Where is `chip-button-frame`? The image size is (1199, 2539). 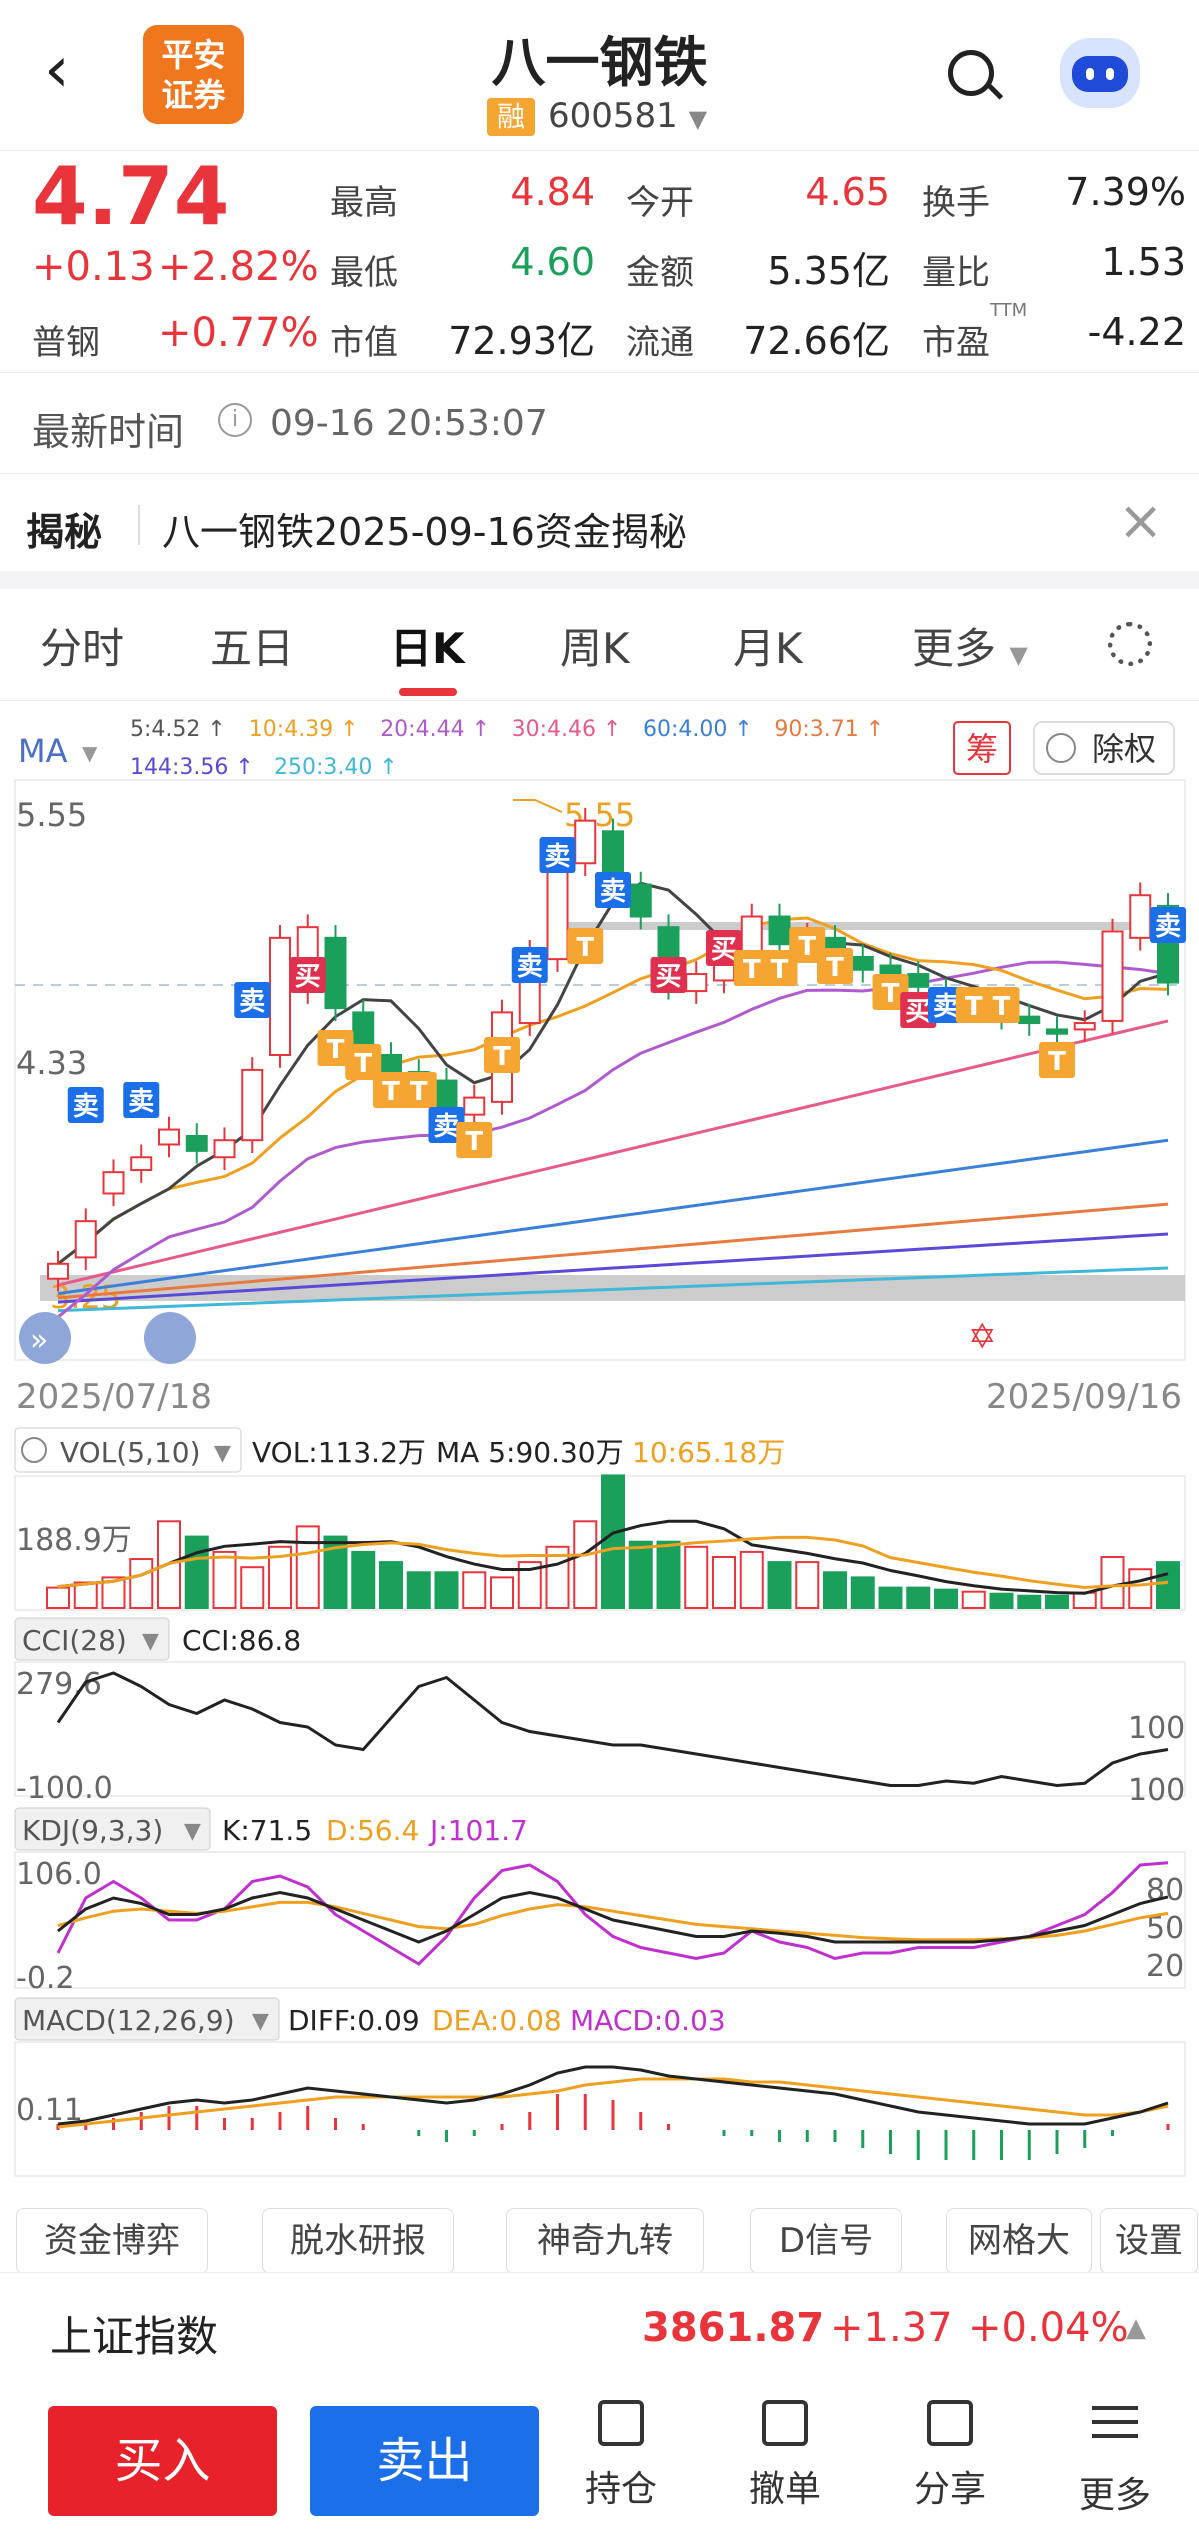
chip-button-frame is located at coordinates (982, 748).